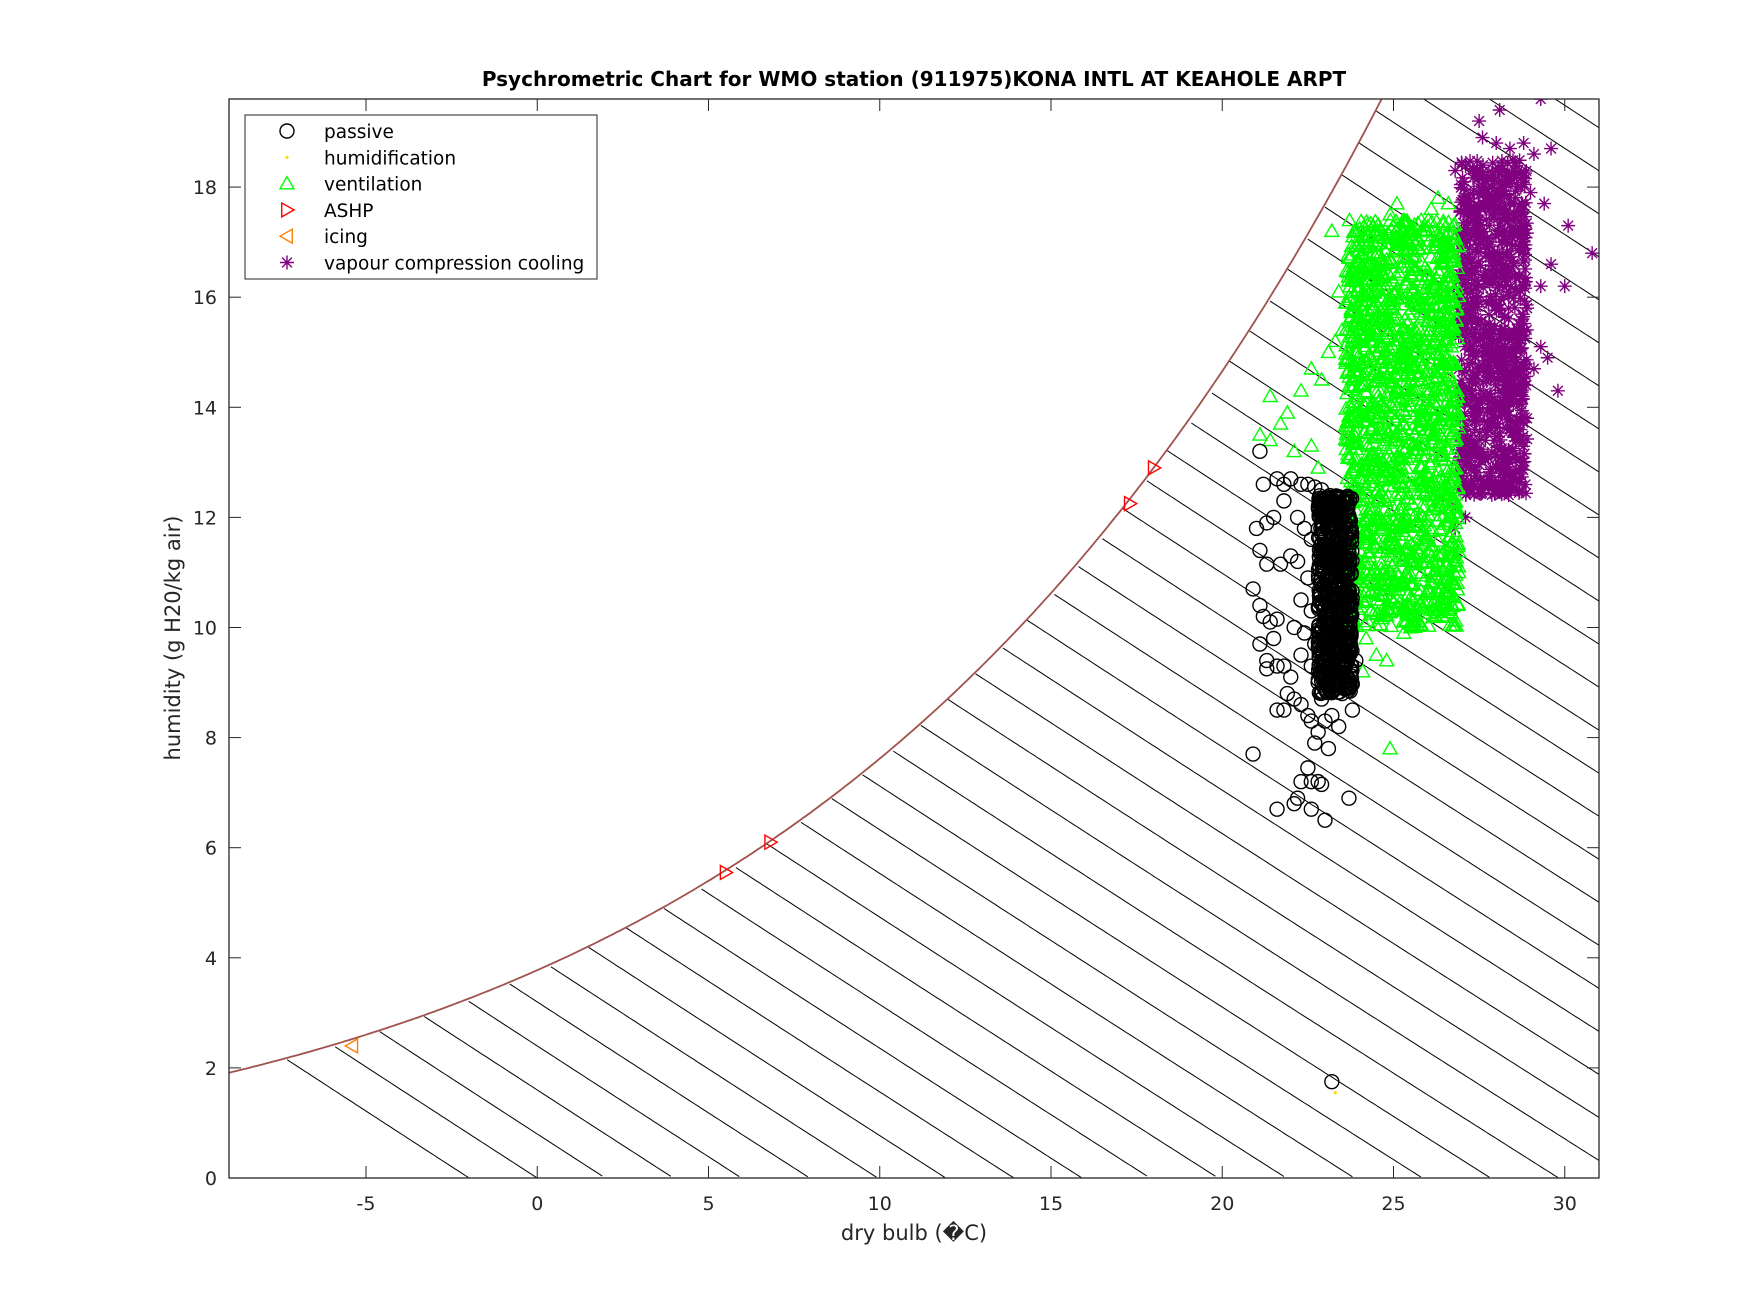 Image resolution: width=1750 pixels, height=1313 pixels. I want to click on x-tick-label: 10, so click(880, 1204).